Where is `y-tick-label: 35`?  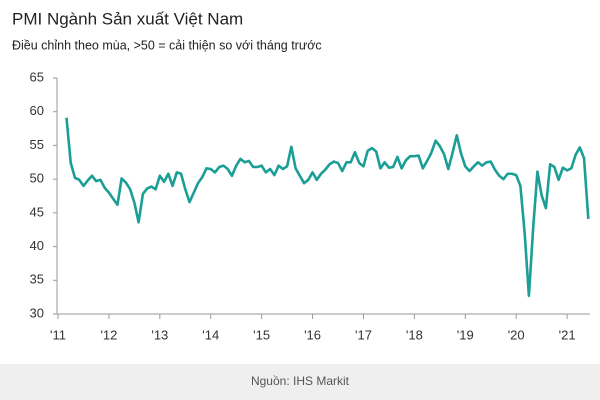 y-tick-label: 35 is located at coordinates (37, 279).